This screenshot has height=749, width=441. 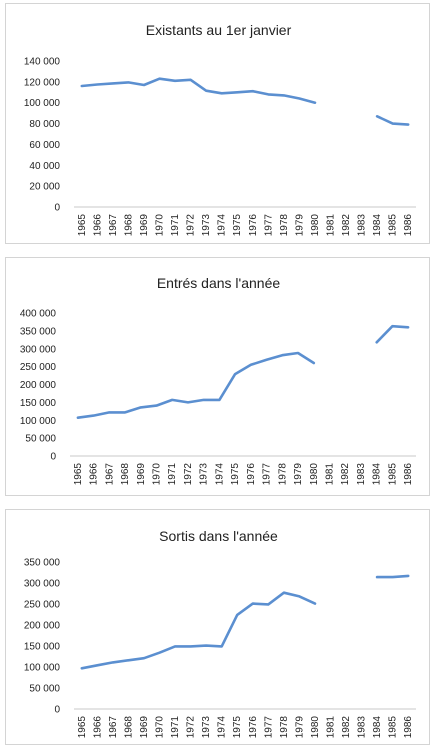 I want to click on chart-title: Entrés dans l'année, so click(x=219, y=283).